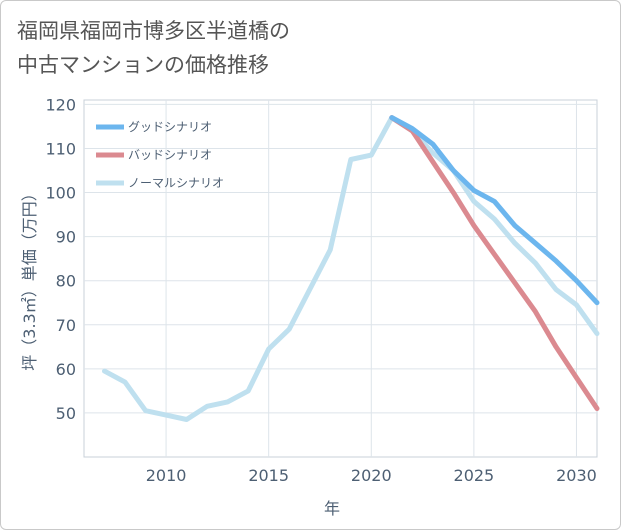 Image resolution: width=621 pixels, height=530 pixels. Describe the element at coordinates (576, 475) in the screenshot. I see `x-tick-label: 2030` at that location.